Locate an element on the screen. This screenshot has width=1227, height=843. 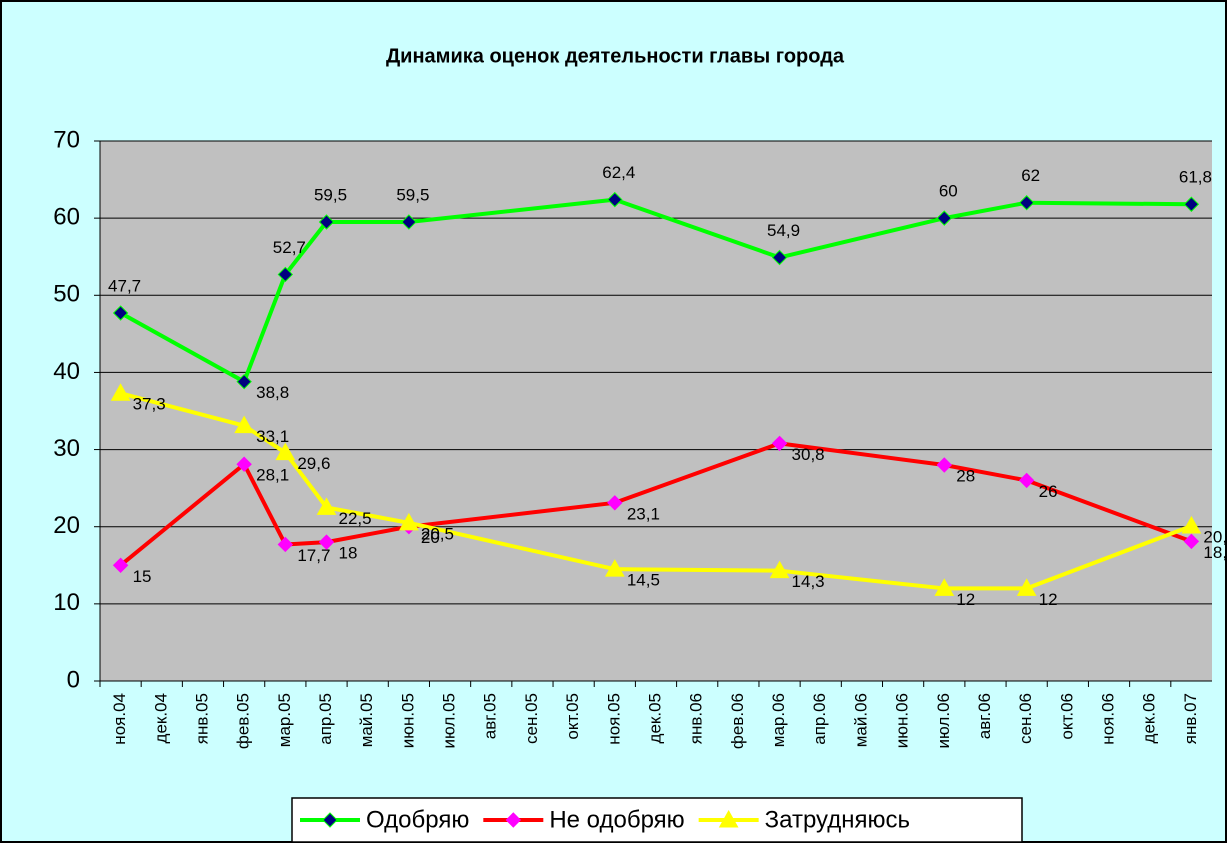
data-label: 22,5 is located at coordinates (355, 518).